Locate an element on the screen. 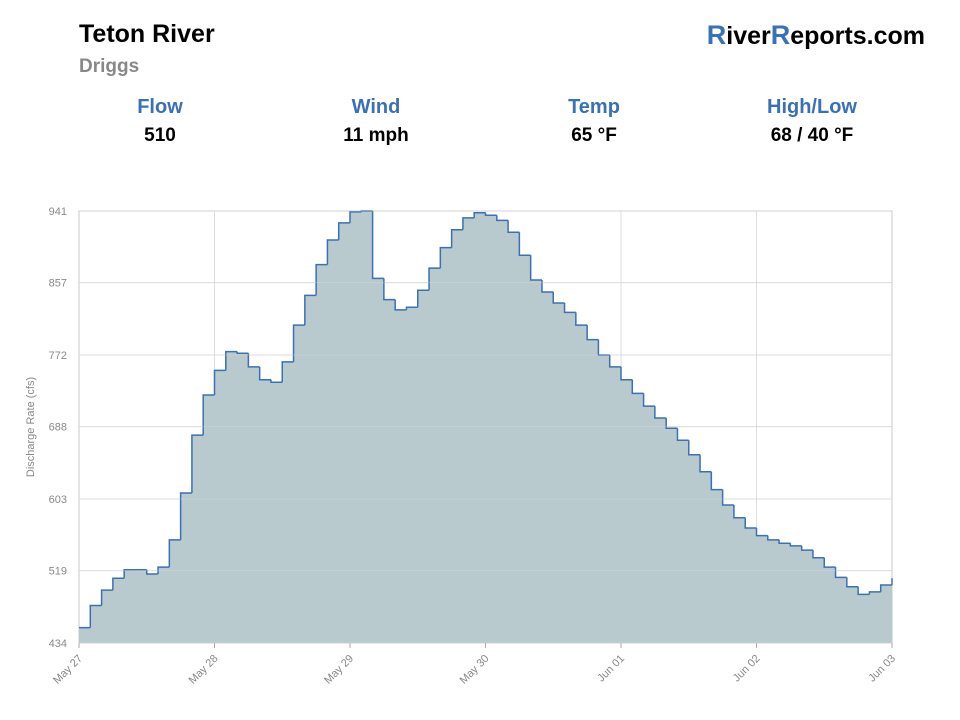 The height and width of the screenshot is (720, 960). brand-part: R is located at coordinates (780, 35).